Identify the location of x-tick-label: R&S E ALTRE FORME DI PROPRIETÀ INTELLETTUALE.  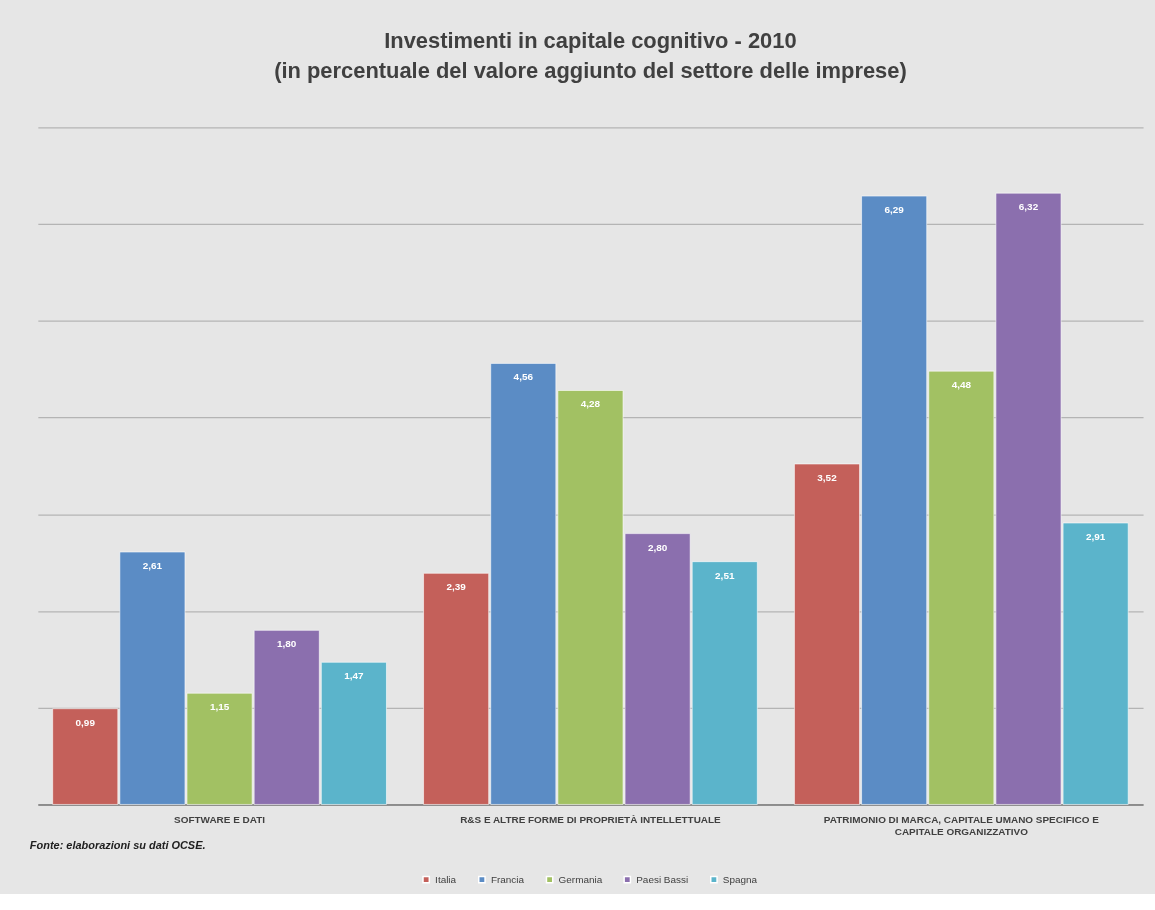
(591, 819).